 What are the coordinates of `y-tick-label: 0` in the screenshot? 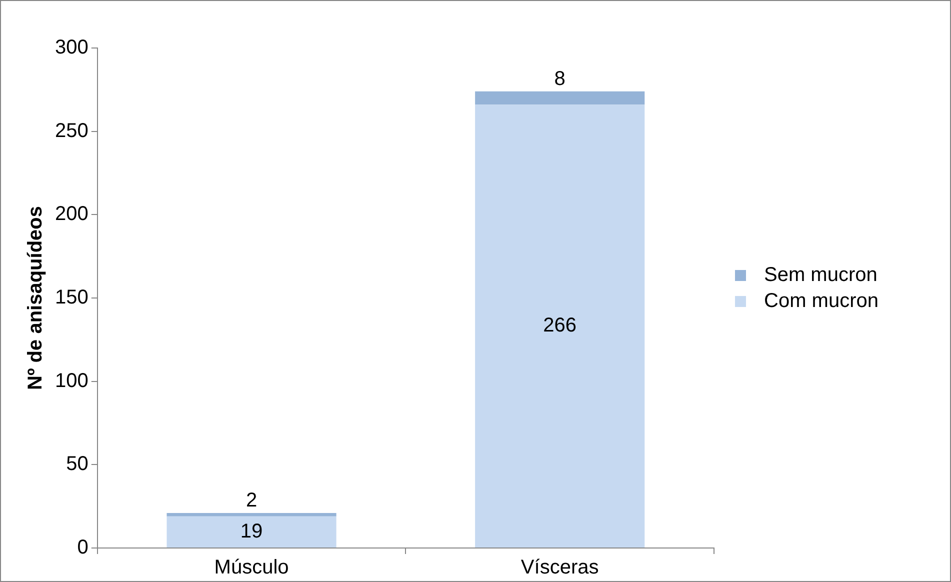 It's located at (82, 547).